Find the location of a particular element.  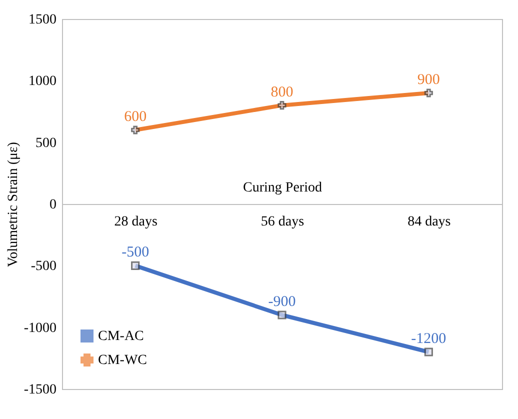

y-tick-label: -1500 is located at coordinates (40, 390).